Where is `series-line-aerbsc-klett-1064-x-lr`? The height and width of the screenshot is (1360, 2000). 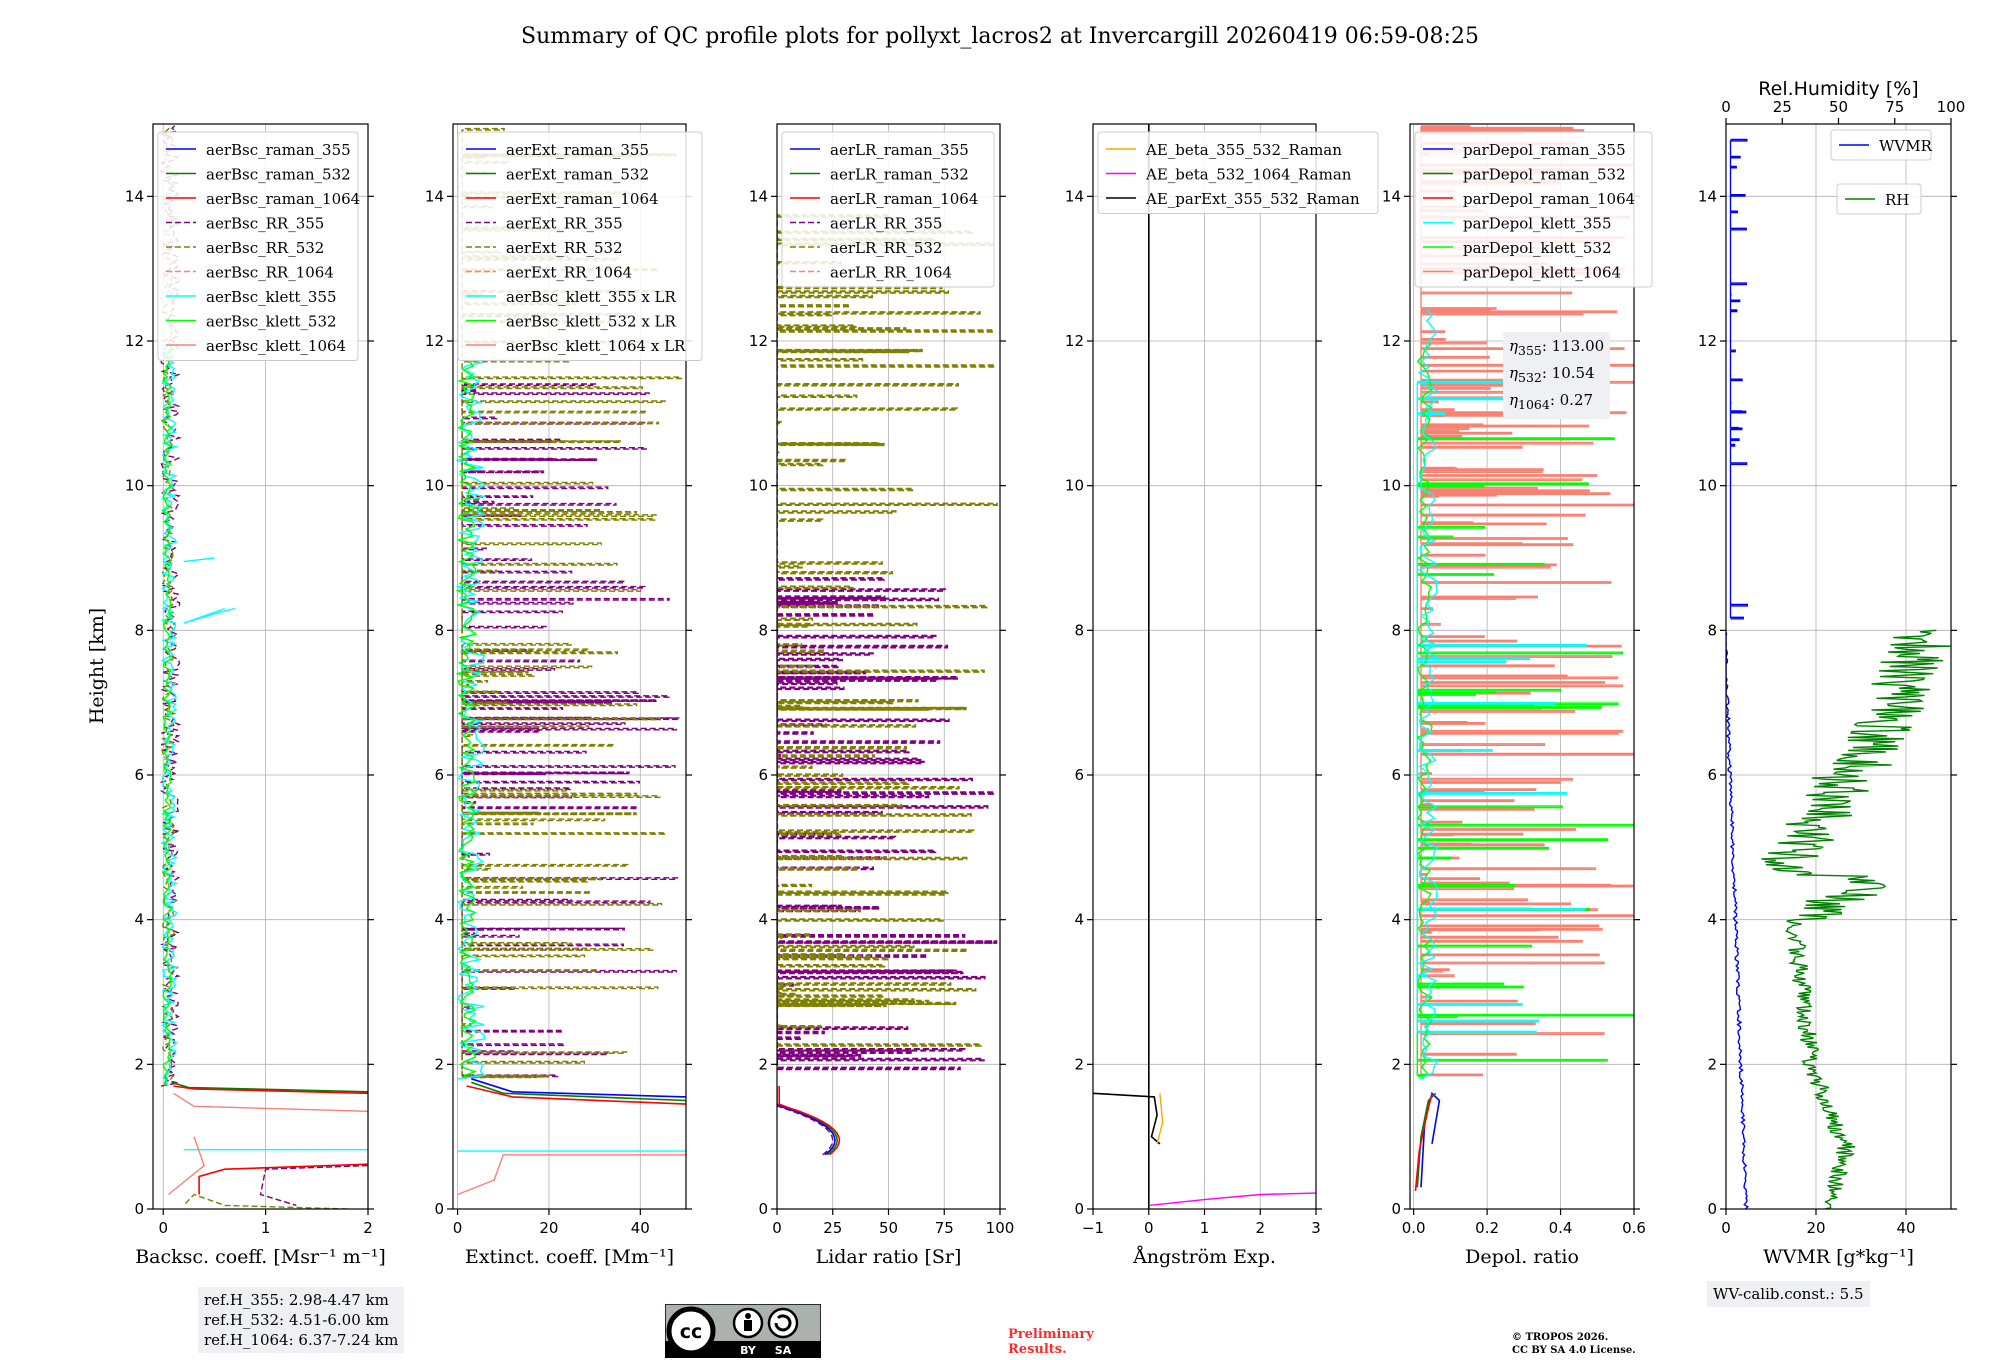
series-line-aerbsc-klett-1064-x-lr is located at coordinates (571, 1175).